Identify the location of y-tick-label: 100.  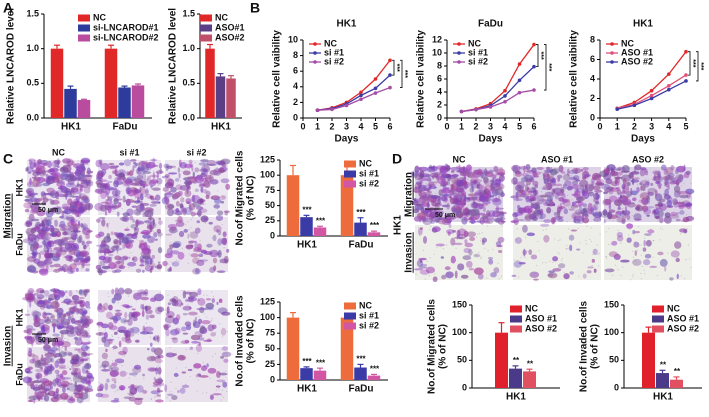
(267, 317).